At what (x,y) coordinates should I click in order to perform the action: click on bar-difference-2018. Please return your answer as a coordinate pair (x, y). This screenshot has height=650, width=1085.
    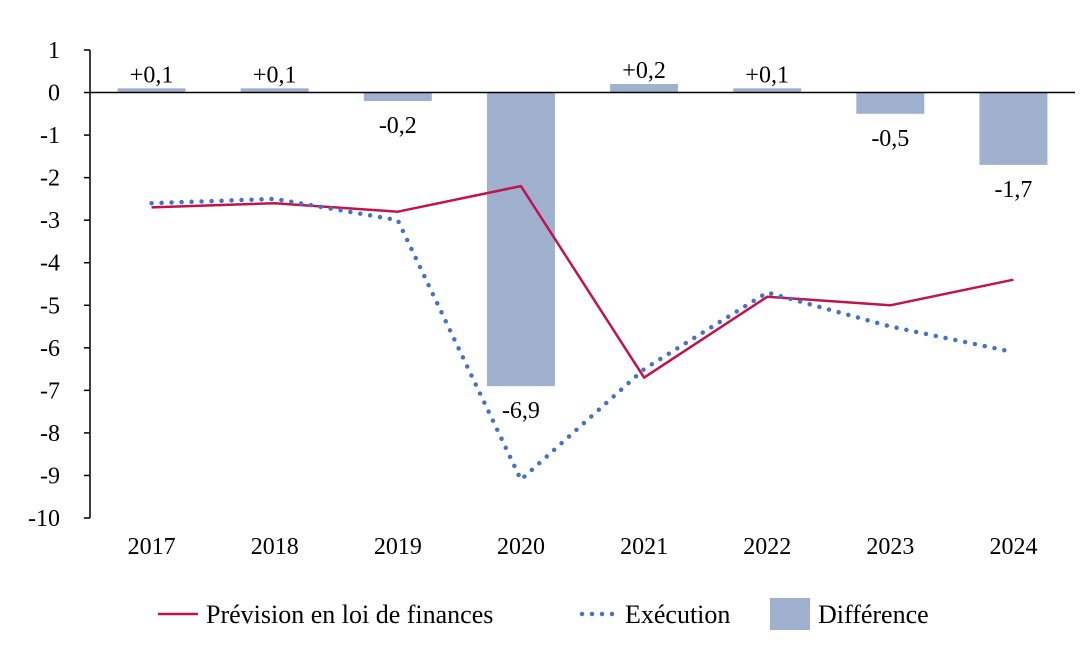
    Looking at the image, I should click on (274, 90).